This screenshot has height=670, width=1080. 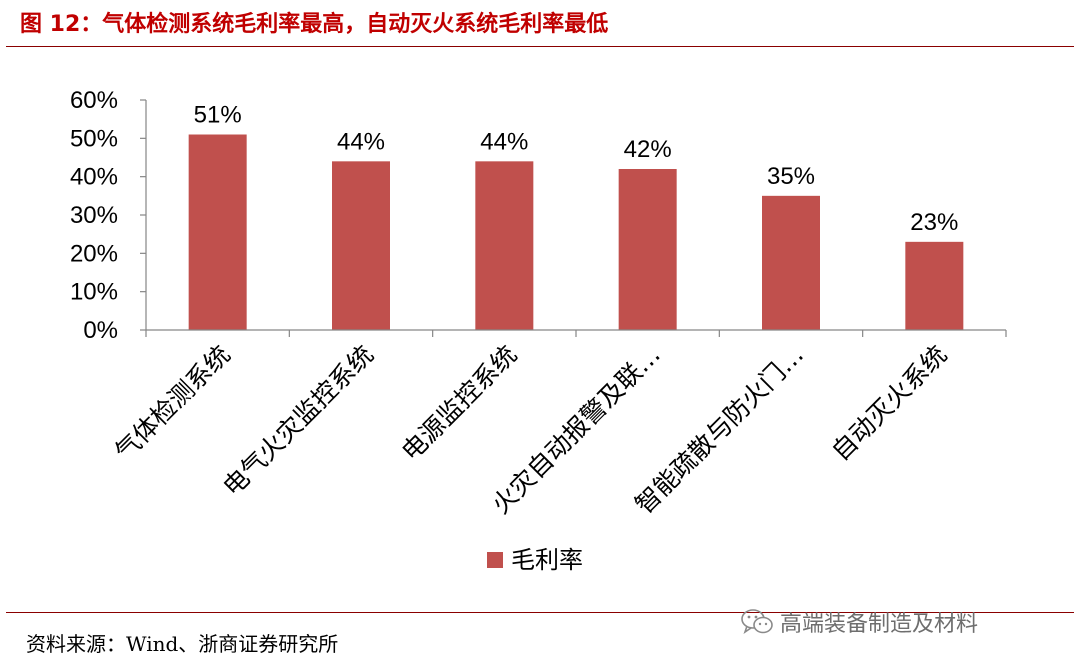 I want to click on data-label: 35%, so click(x=791, y=176).